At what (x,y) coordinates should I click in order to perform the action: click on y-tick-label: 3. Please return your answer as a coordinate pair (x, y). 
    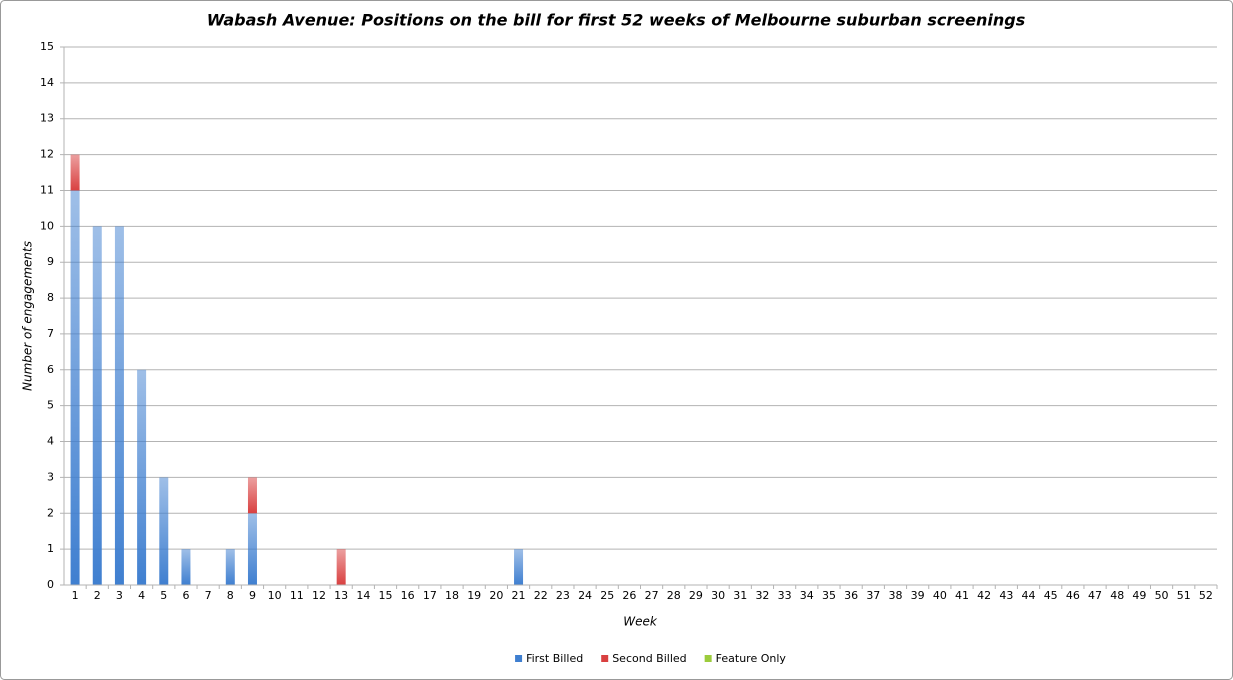
    Looking at the image, I should click on (50, 476).